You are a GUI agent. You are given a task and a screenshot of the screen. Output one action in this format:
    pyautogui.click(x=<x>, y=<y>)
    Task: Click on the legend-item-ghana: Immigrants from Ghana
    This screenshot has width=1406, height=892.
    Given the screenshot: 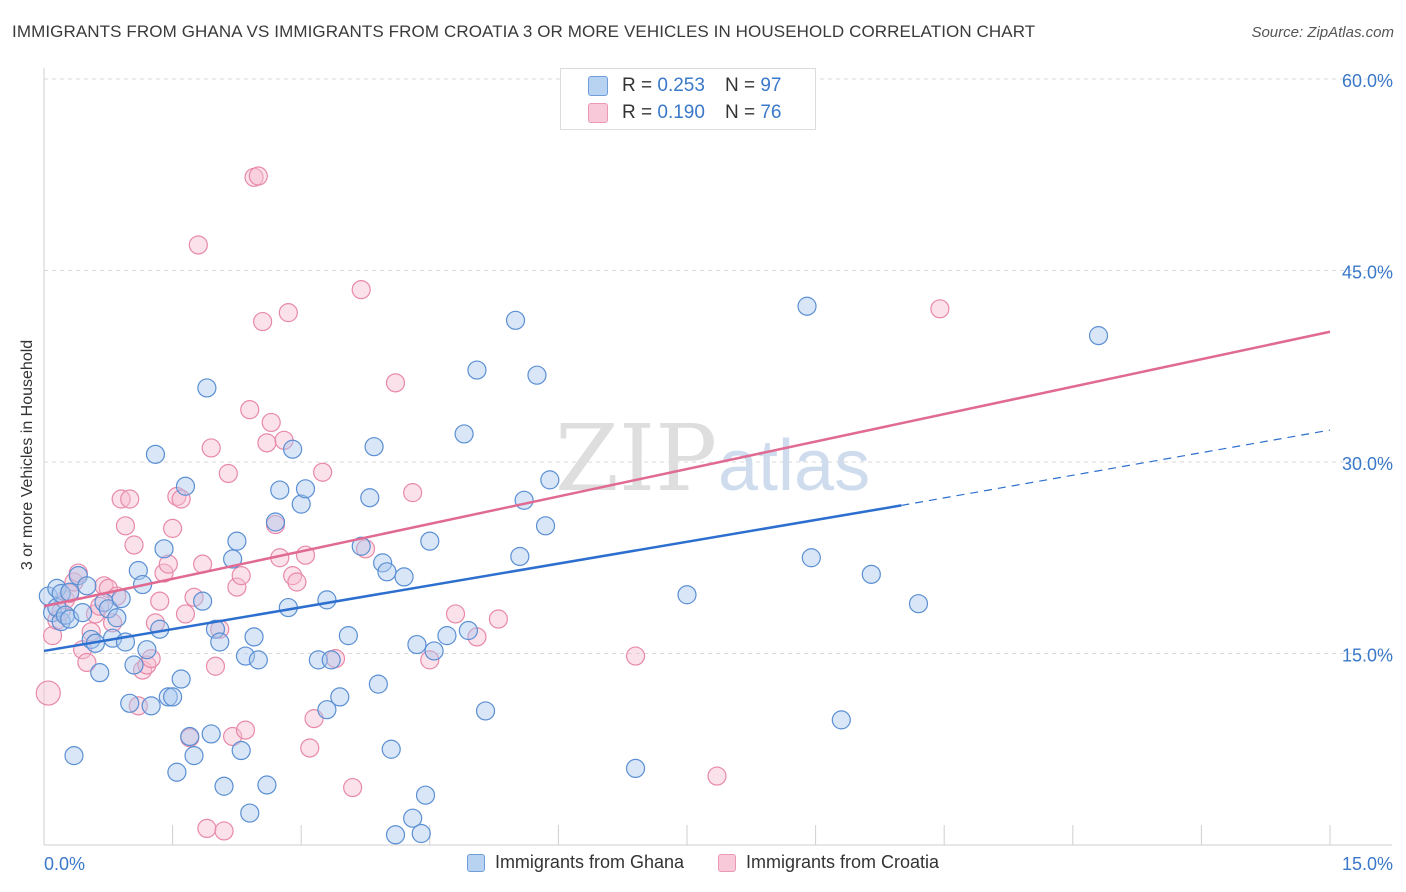 What is the action you would take?
    pyautogui.click(x=575, y=862)
    